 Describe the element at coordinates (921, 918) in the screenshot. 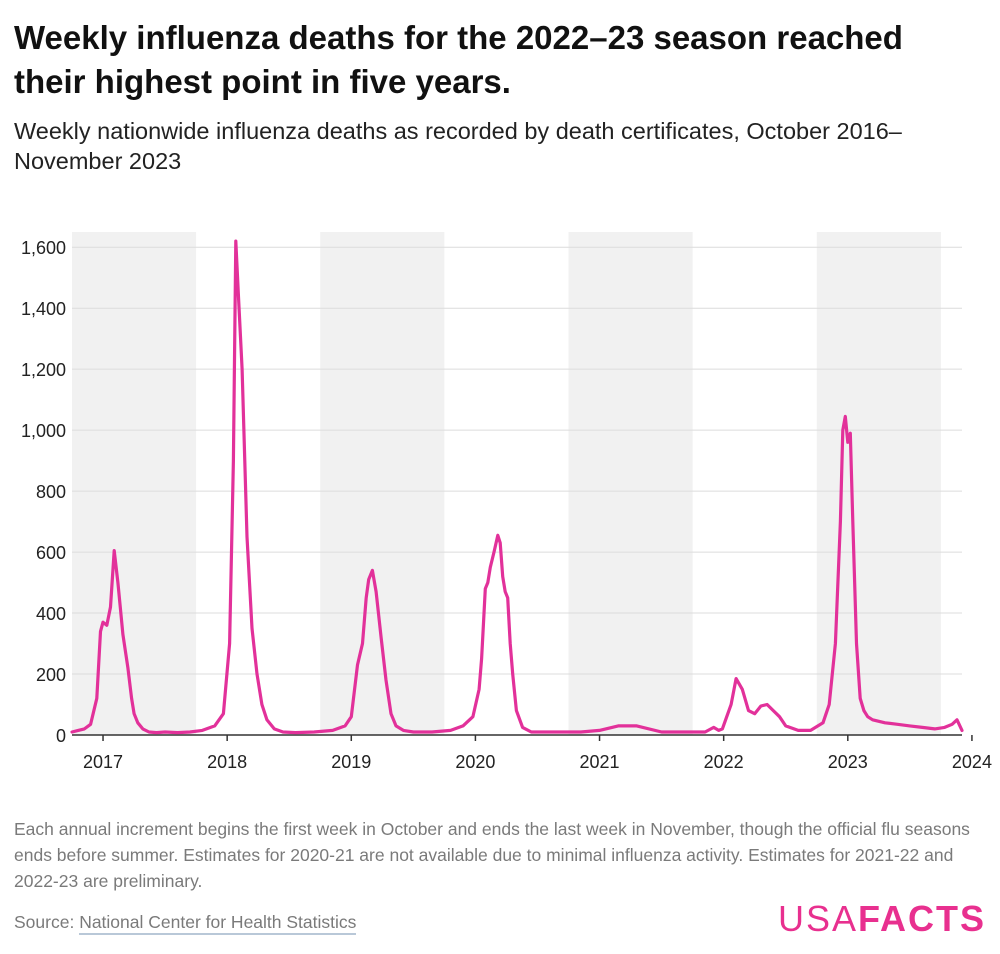

I see `logo-text-facts: FACTS` at that location.